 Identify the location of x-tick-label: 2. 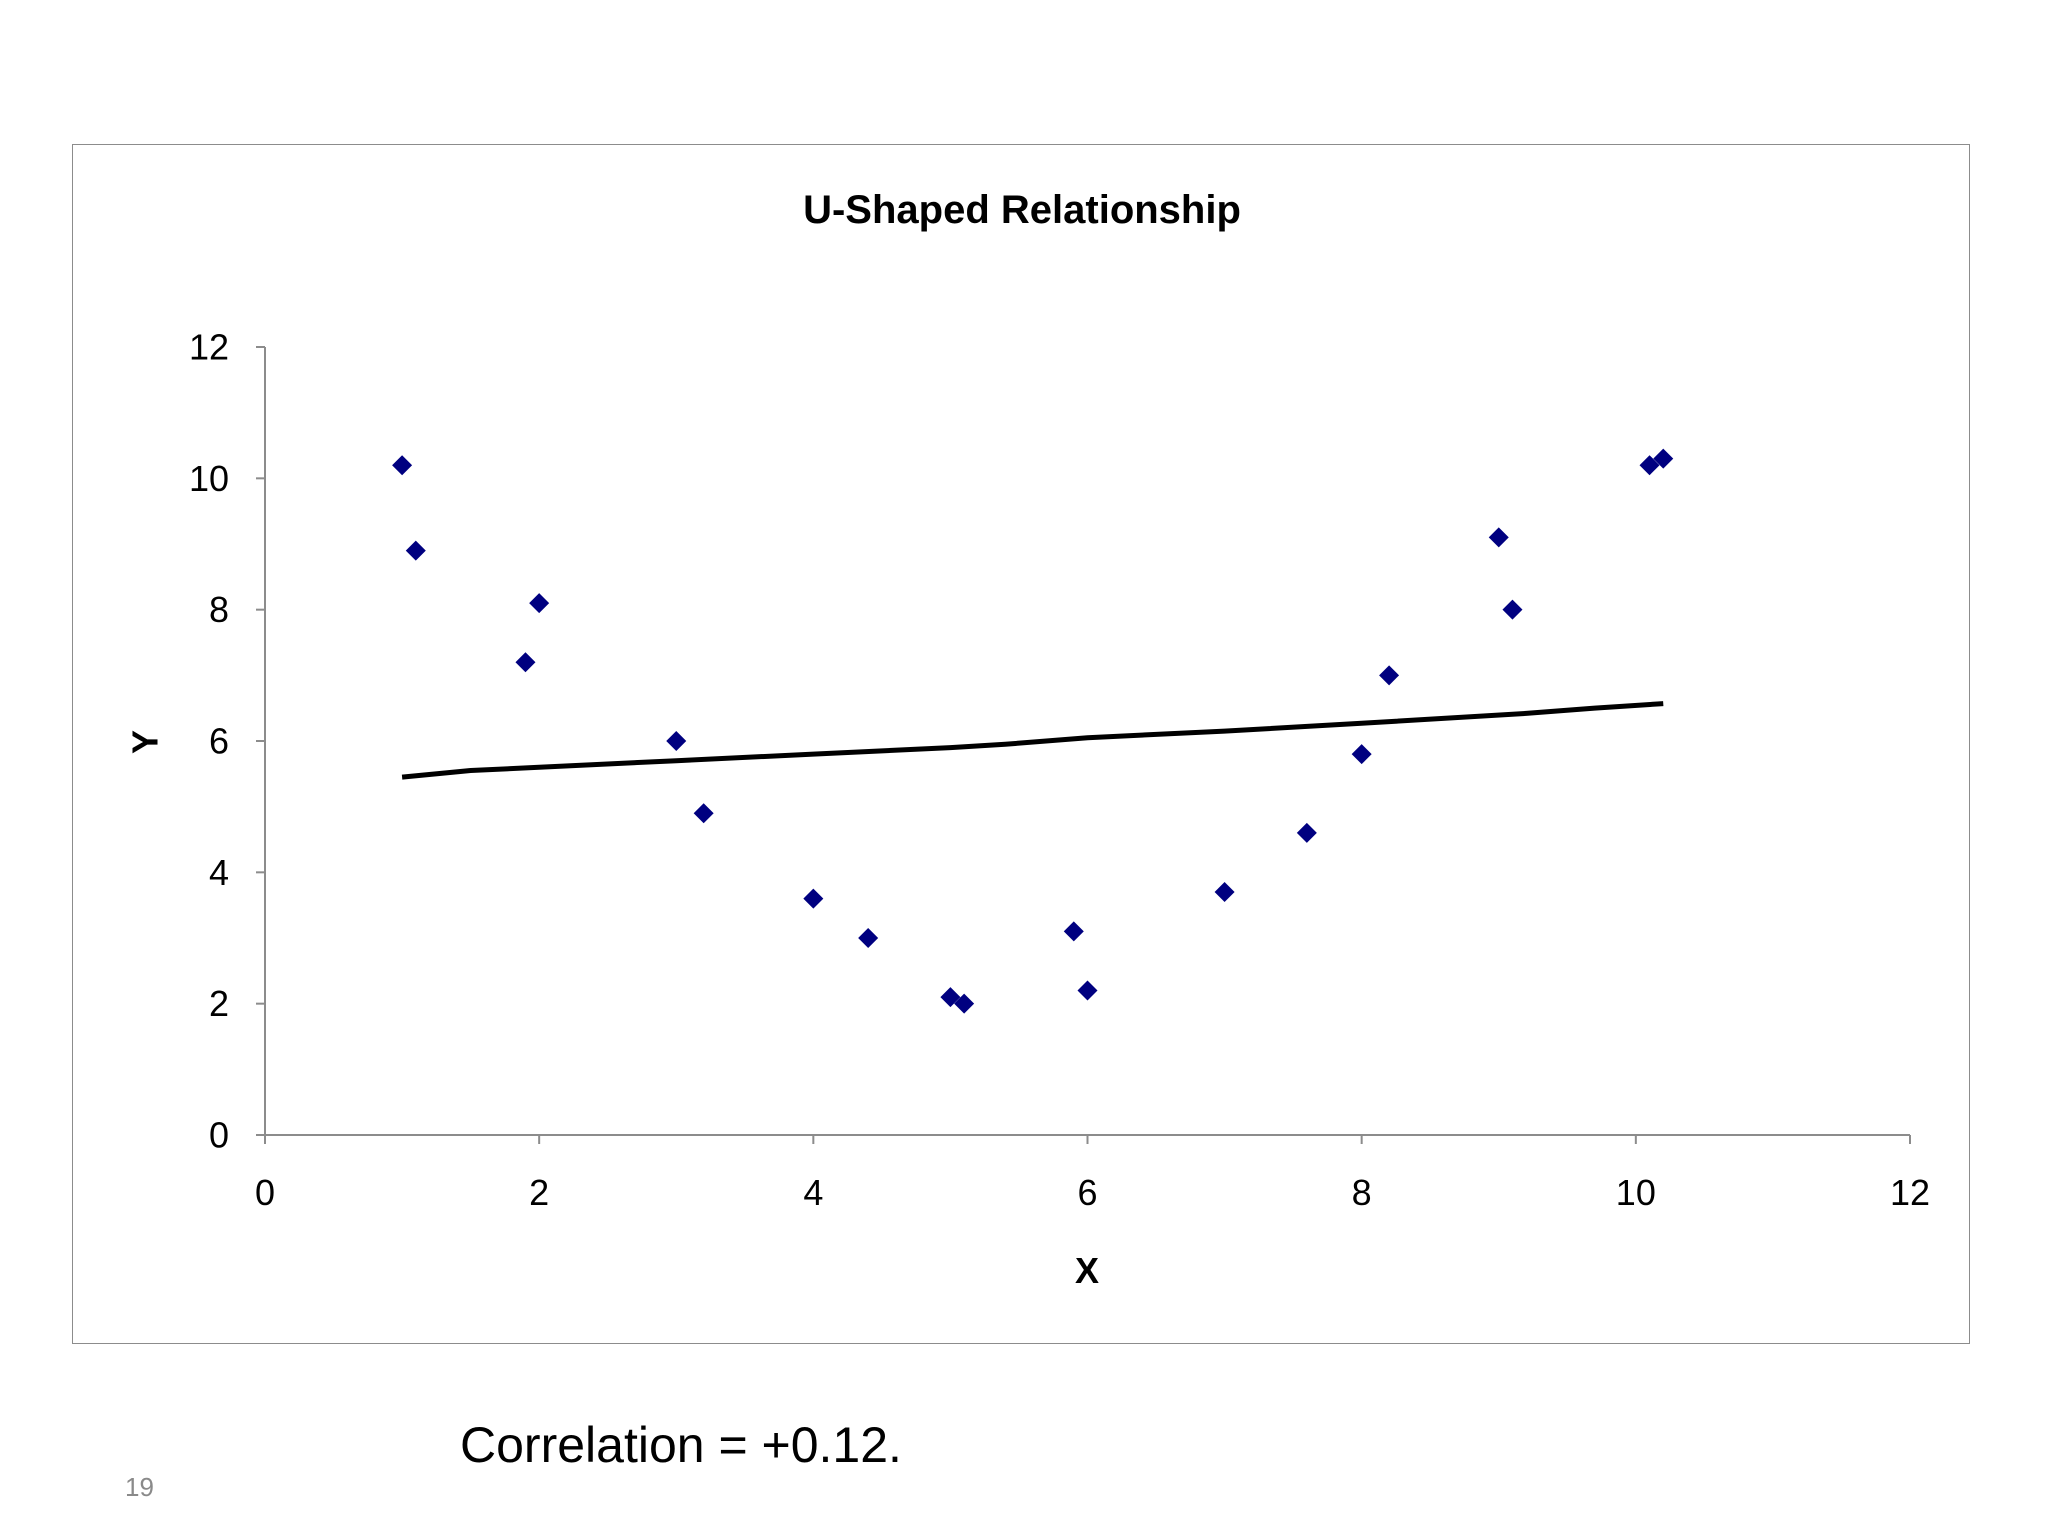
(539, 1192).